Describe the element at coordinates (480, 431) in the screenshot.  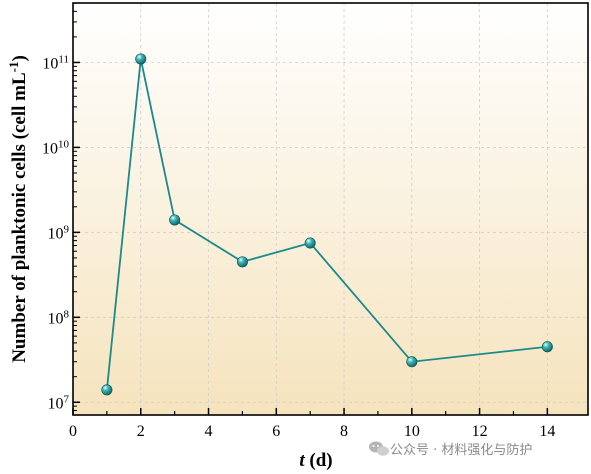
I see `x-tick-label: 12` at that location.